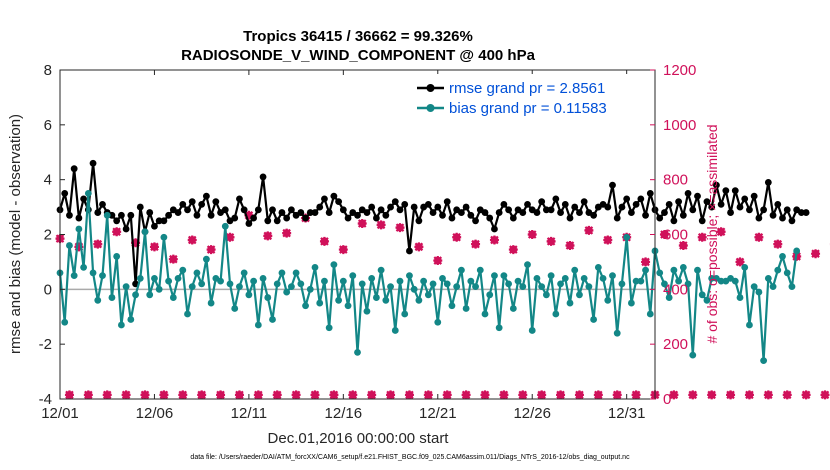  Describe the element at coordinates (679, 125) in the screenshot. I see `y-right-tick-label: 1000` at that location.